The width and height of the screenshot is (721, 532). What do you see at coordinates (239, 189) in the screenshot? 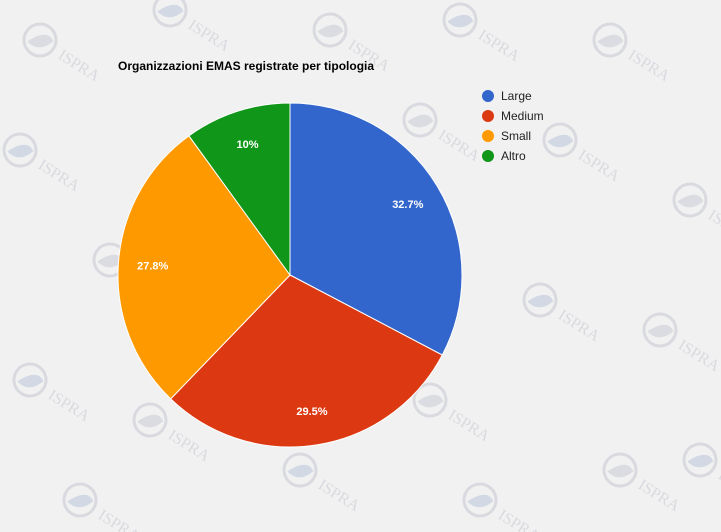
I see `pie-slice-altro` at bounding box center [239, 189].